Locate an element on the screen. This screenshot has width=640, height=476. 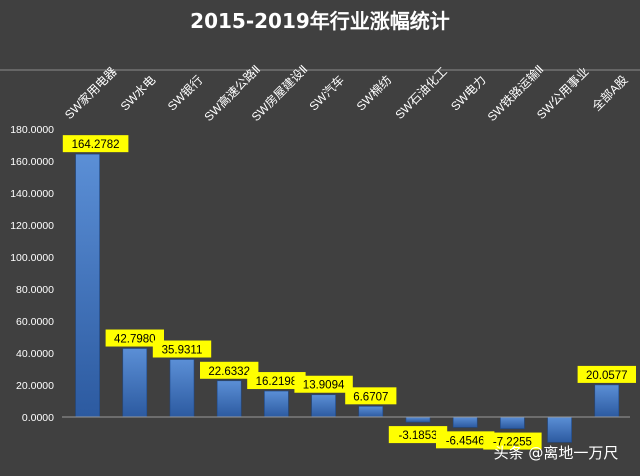
data-label-text: 20.0577 is located at coordinates (607, 376).